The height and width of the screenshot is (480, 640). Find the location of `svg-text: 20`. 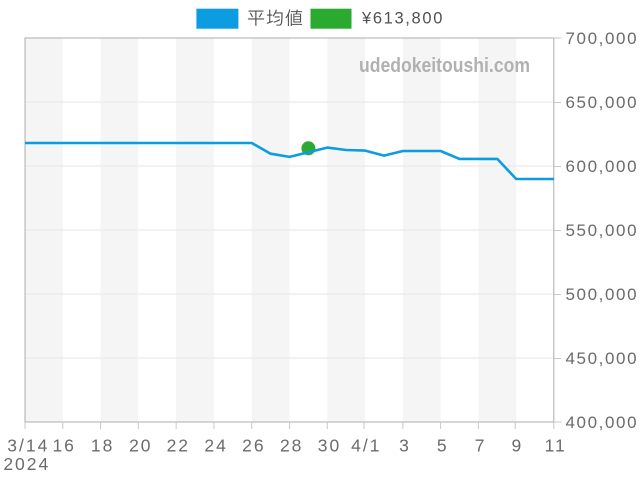

svg-text: 20 is located at coordinates (140, 446).